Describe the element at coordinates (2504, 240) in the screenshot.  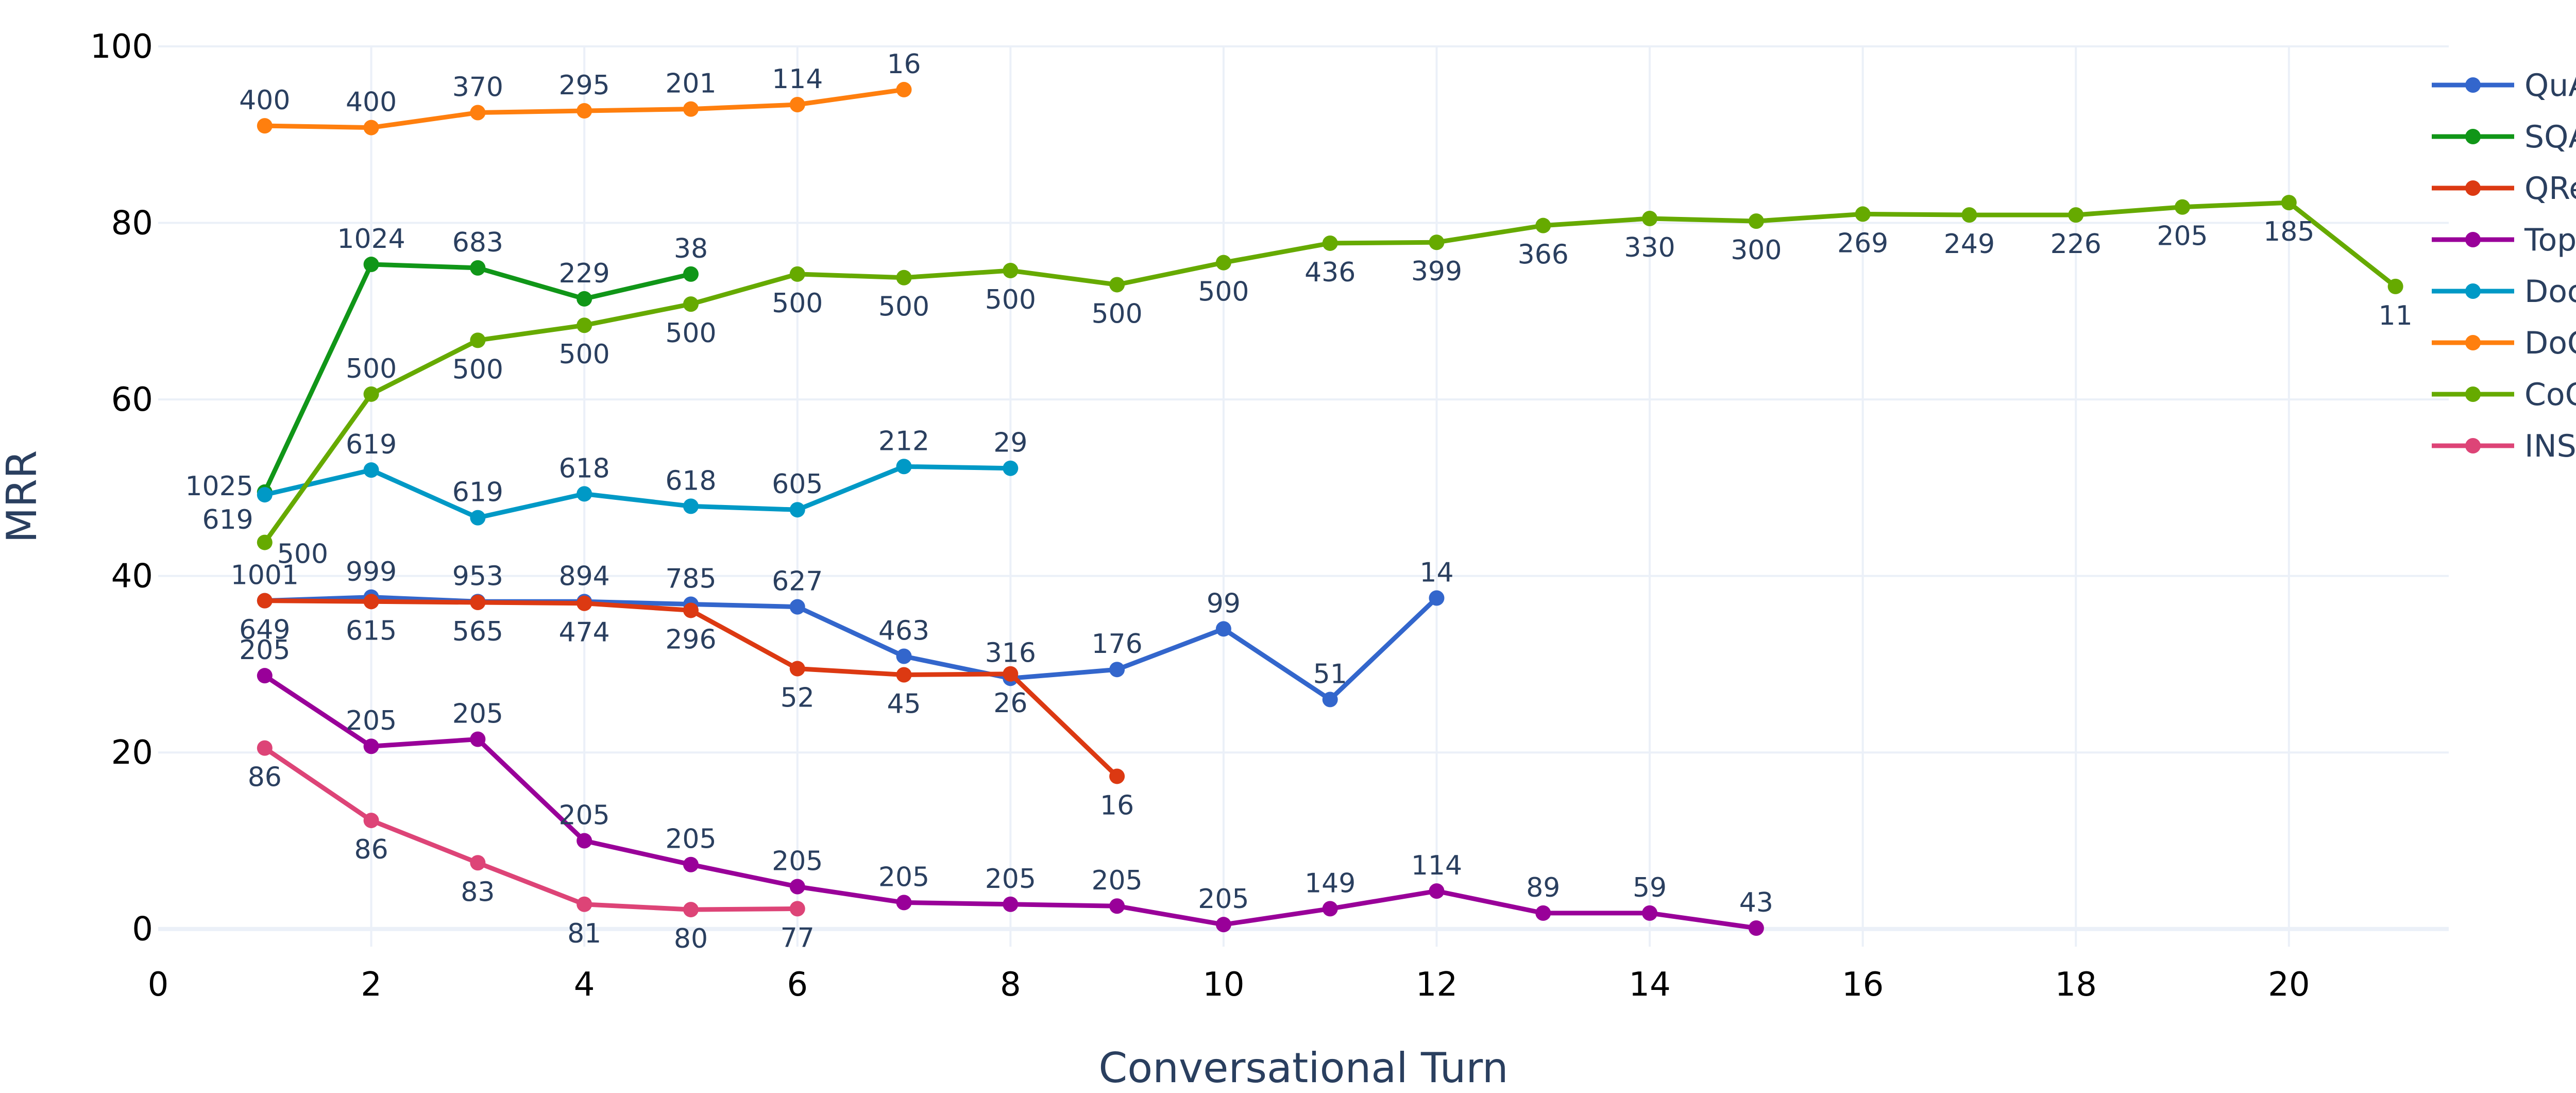
I see `legend-item-topiocqa: TopiOCQA` at that location.